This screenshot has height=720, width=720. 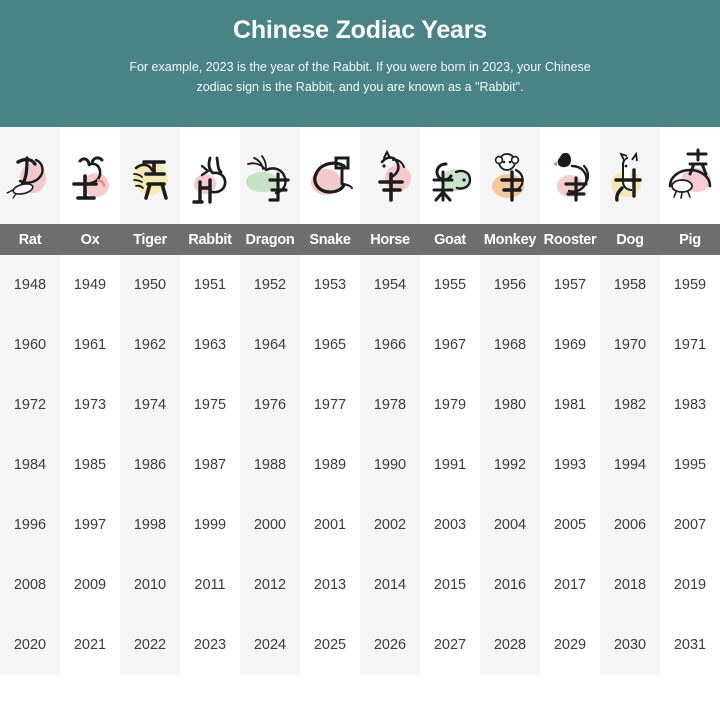 What do you see at coordinates (270, 239) in the screenshot?
I see `zodiac-label-dragon: Dragon` at bounding box center [270, 239].